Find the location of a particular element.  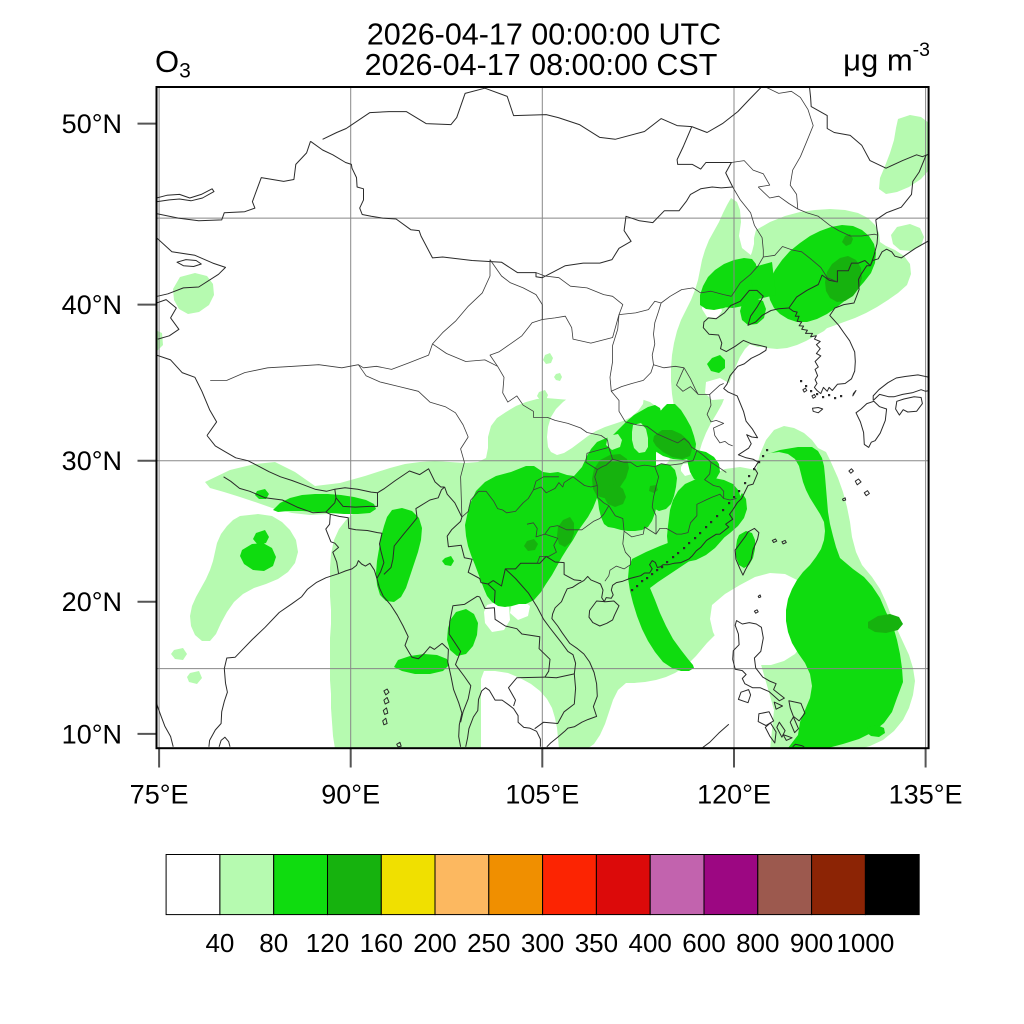

svg-text: 135°E is located at coordinates (926, 795).